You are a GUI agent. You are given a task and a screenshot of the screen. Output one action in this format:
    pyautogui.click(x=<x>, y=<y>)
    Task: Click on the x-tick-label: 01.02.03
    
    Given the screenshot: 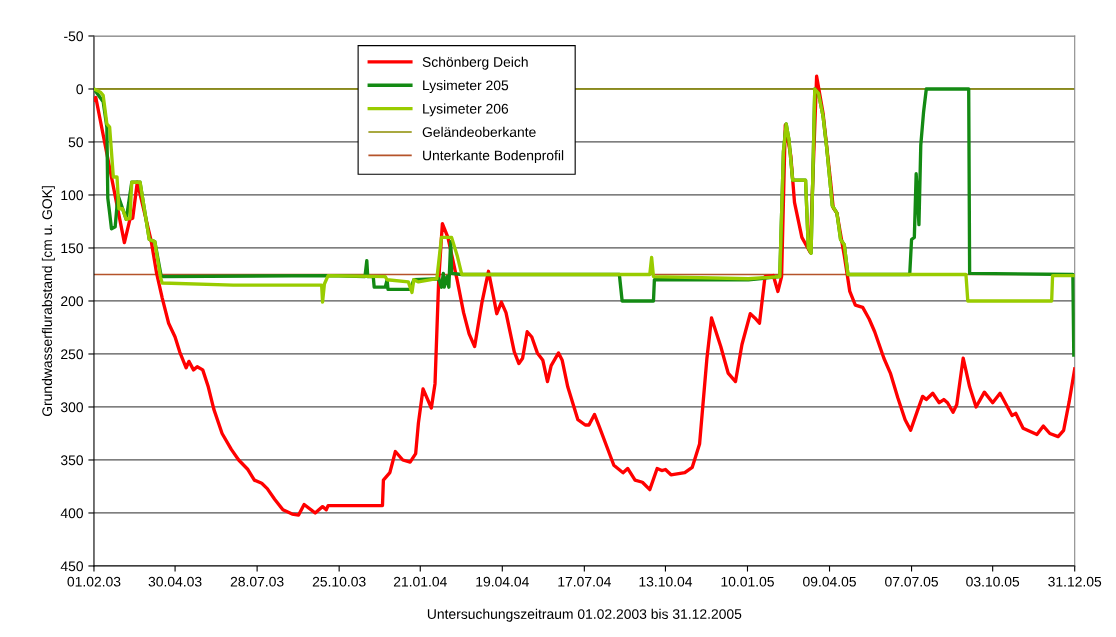 What is the action you would take?
    pyautogui.click(x=94, y=581)
    